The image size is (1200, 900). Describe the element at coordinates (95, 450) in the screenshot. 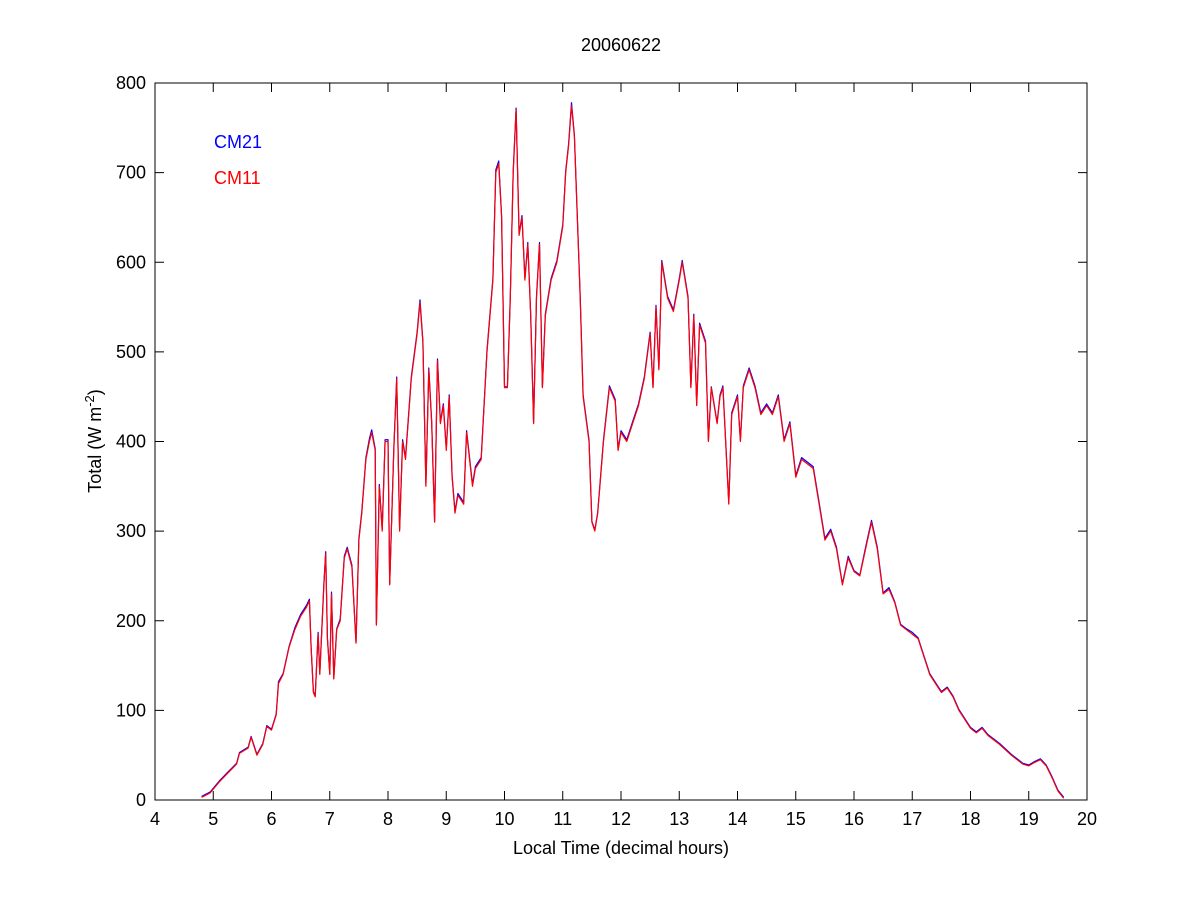

I see `y-axis-label-main: Total (W m` at that location.